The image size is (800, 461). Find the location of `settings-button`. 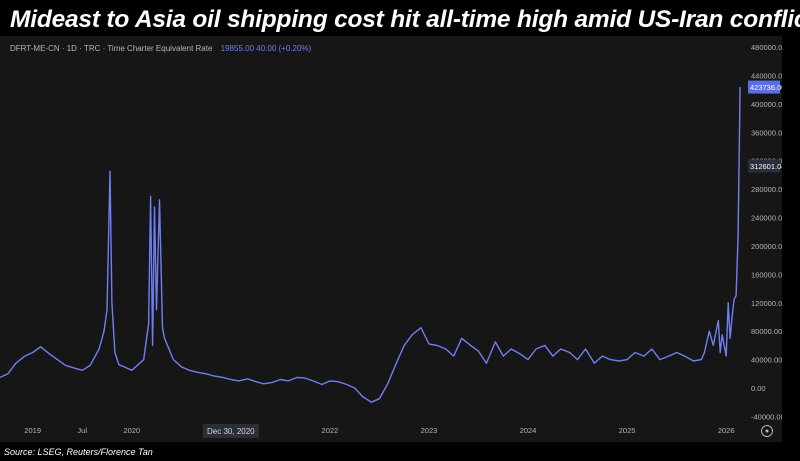

settings-button is located at coordinates (767, 431).